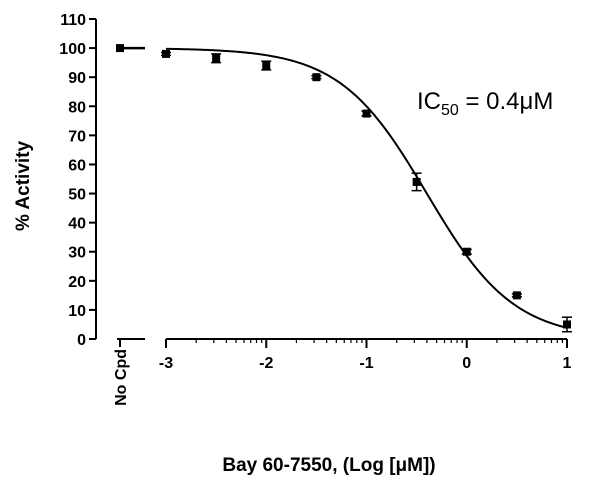  What do you see at coordinates (506, 101) in the screenshot?
I see `ic50-suffix: = 0.4μM` at bounding box center [506, 101].